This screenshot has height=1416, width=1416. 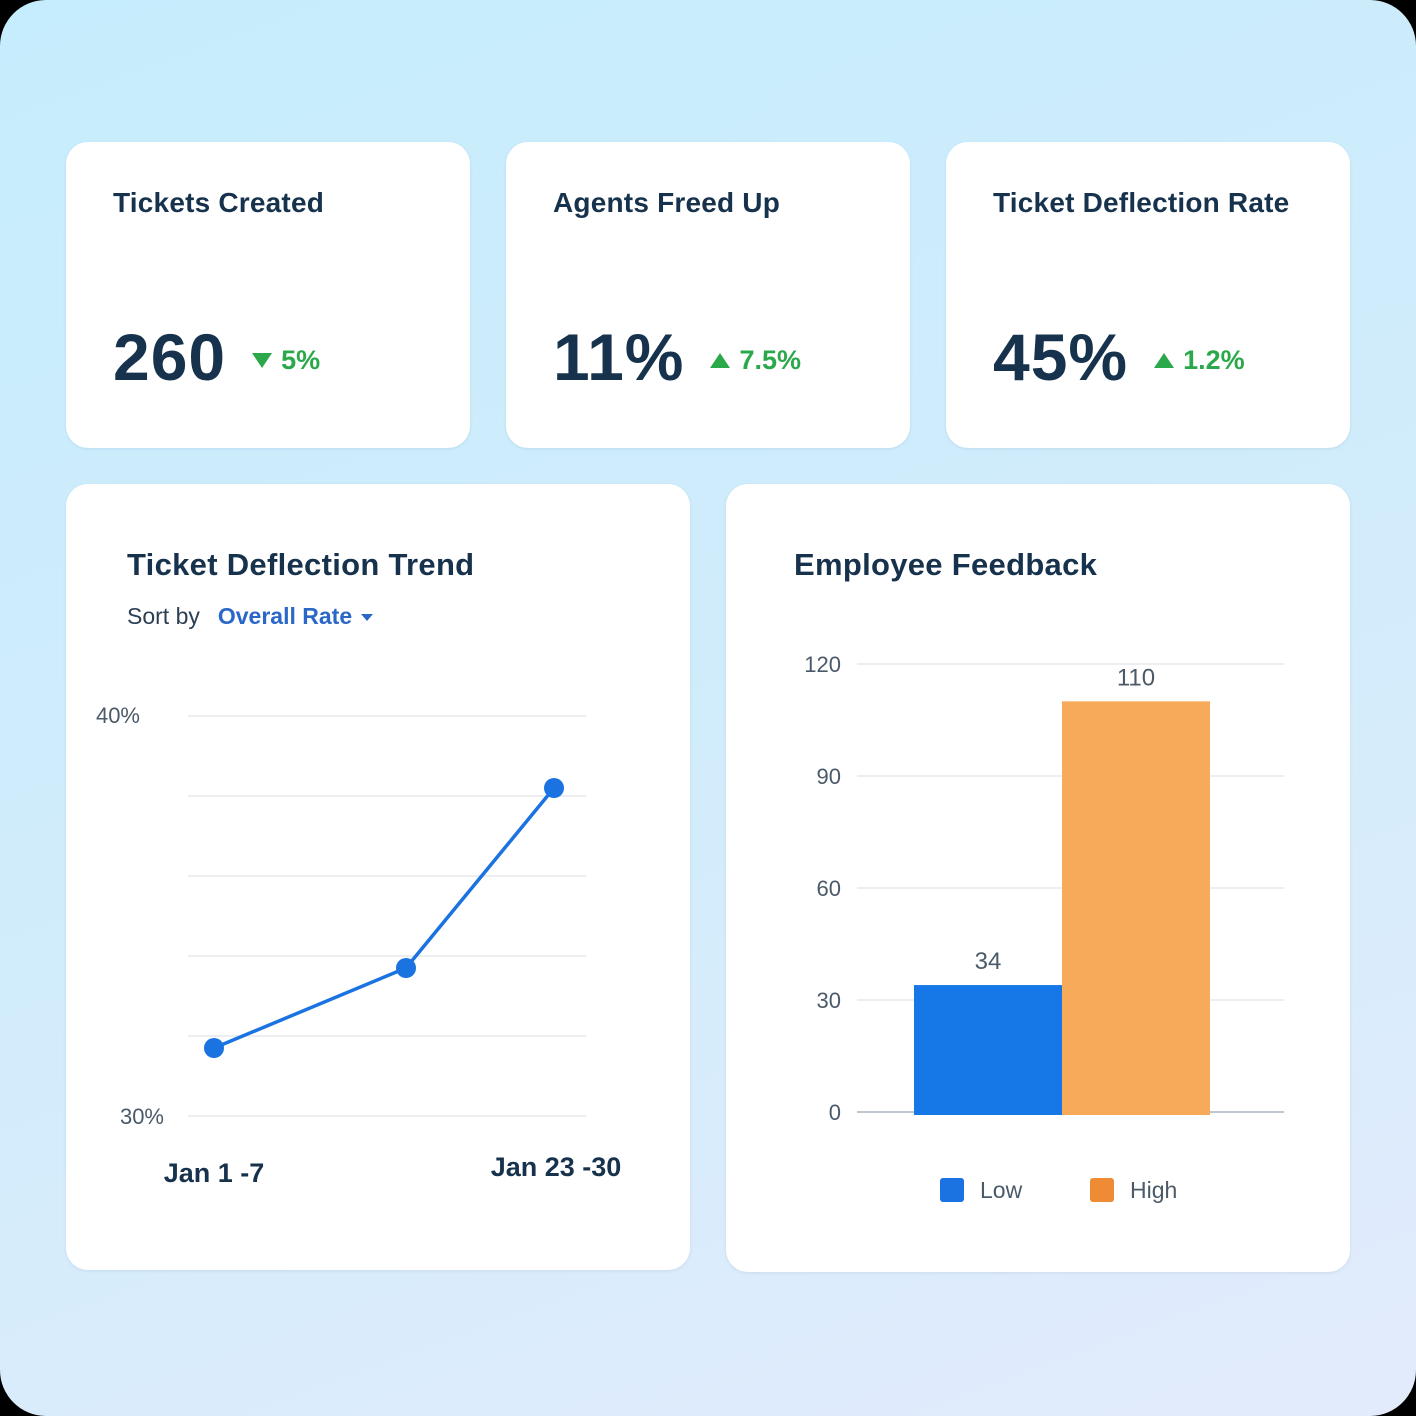 What do you see at coordinates (822, 664) in the screenshot?
I see `y-tick-label: 120` at bounding box center [822, 664].